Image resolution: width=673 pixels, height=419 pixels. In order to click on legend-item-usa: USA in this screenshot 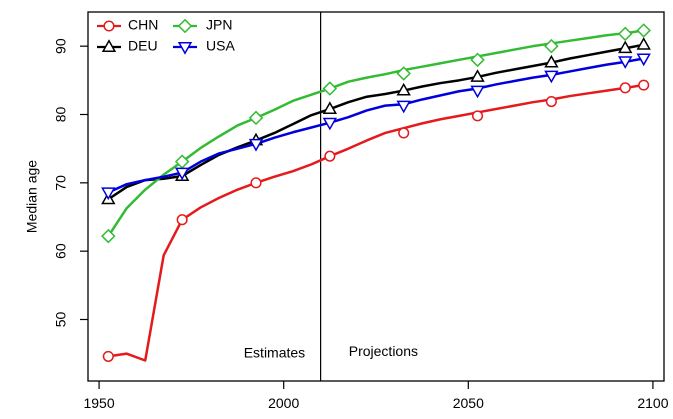, I will do `click(204, 46)`.